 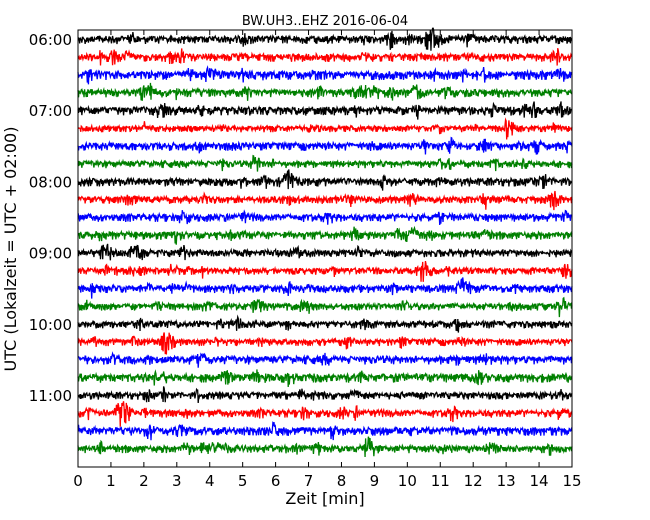 What do you see at coordinates (440, 481) in the screenshot?
I see `x-tick-label: 11` at bounding box center [440, 481].